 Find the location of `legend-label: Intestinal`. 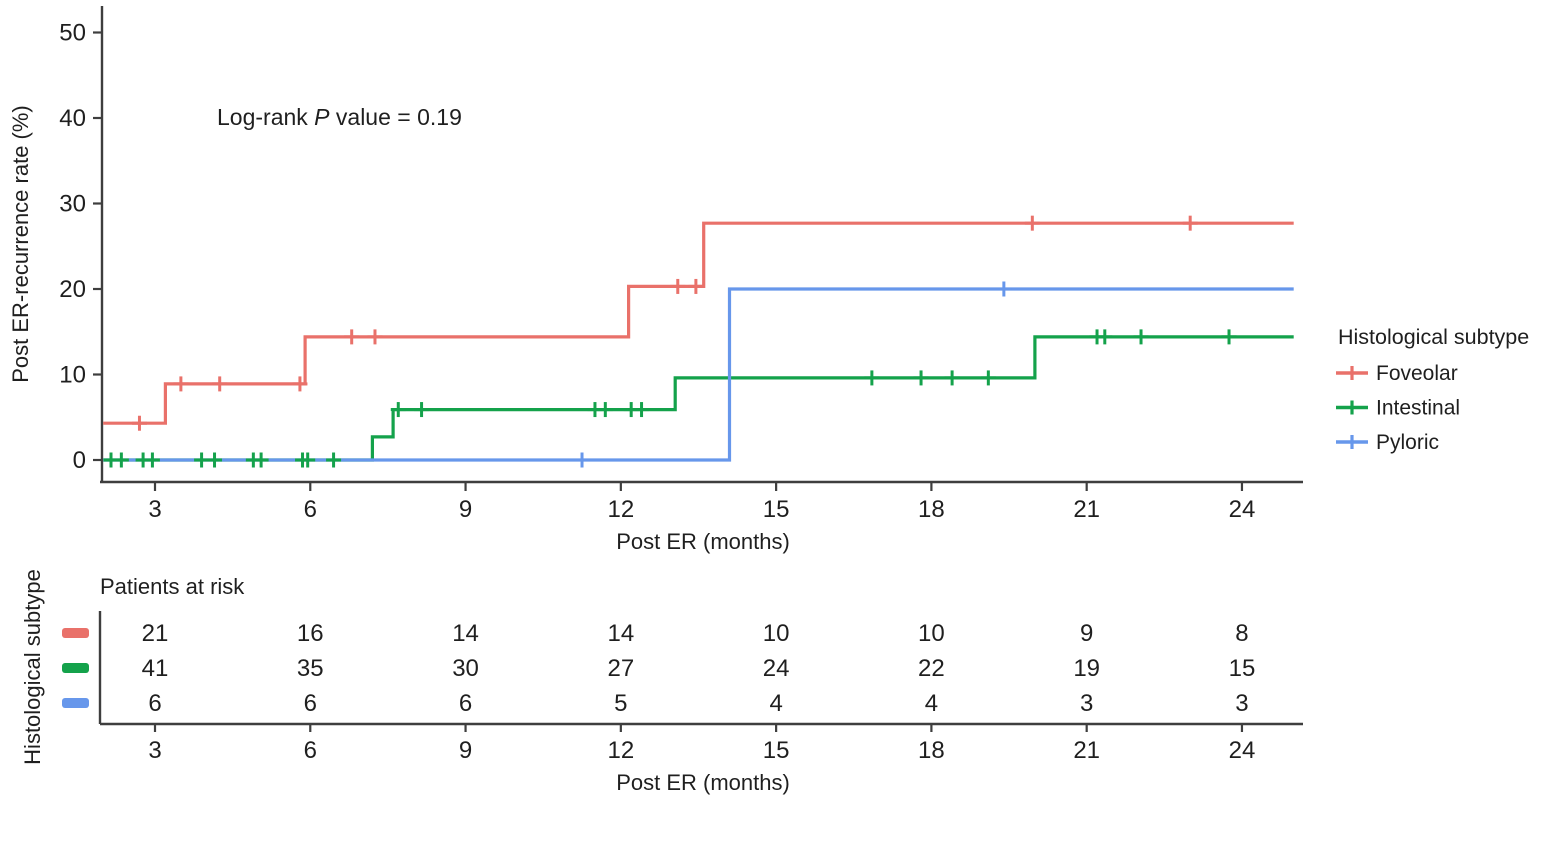

legend-label: Intestinal is located at coordinates (1418, 408).